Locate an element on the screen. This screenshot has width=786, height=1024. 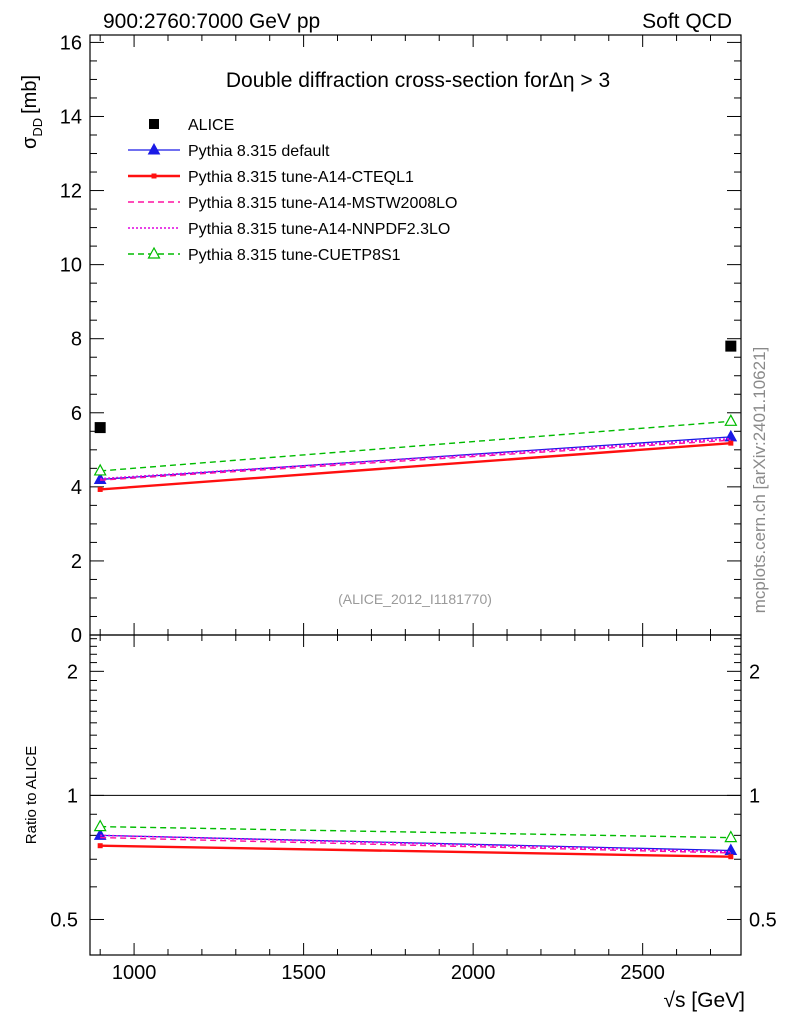
data-points-group is located at coordinates (415, 387).